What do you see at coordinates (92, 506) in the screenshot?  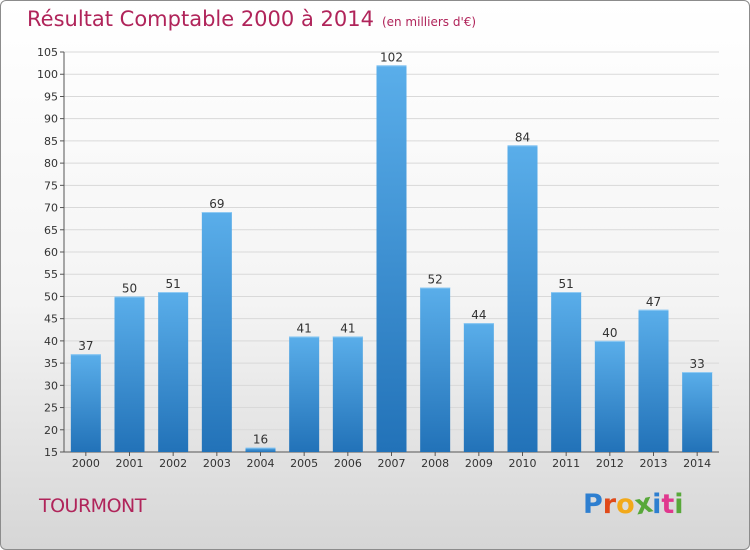 I see `commune-name: TOURMONT` at bounding box center [92, 506].